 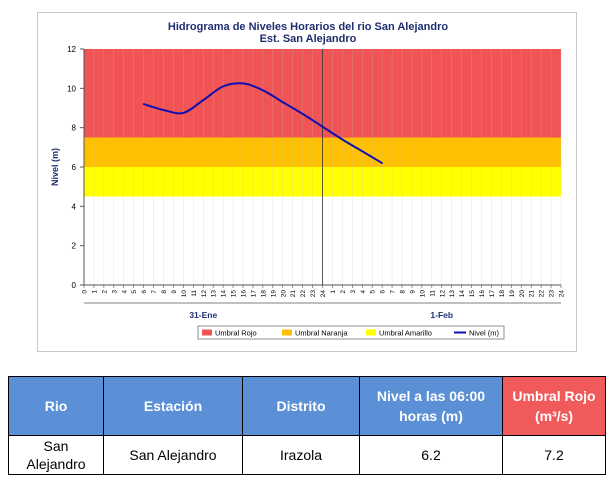 I want to click on header-umbral-rojo: Umbral Rojo (m³/s), so click(x=554, y=406).